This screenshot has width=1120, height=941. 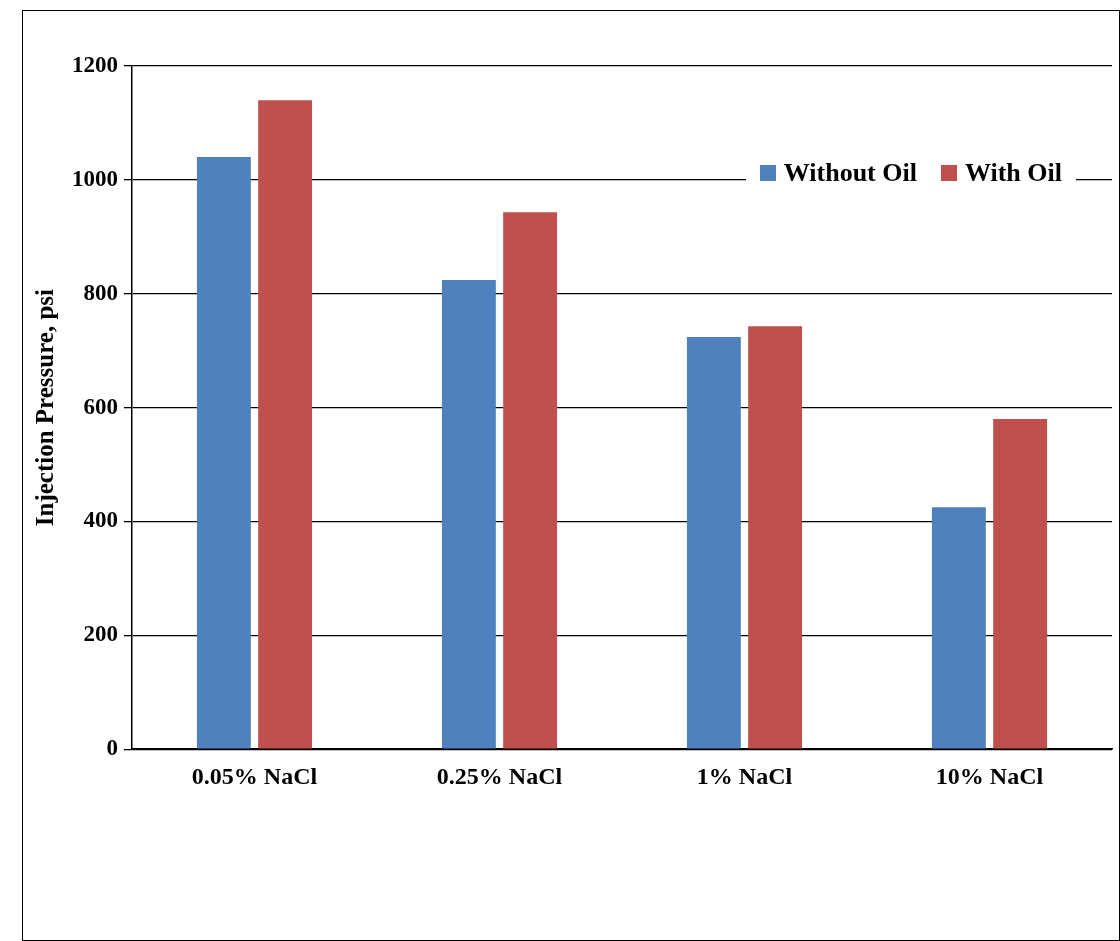 I want to click on y-tick-label: 400, so click(x=100, y=520).